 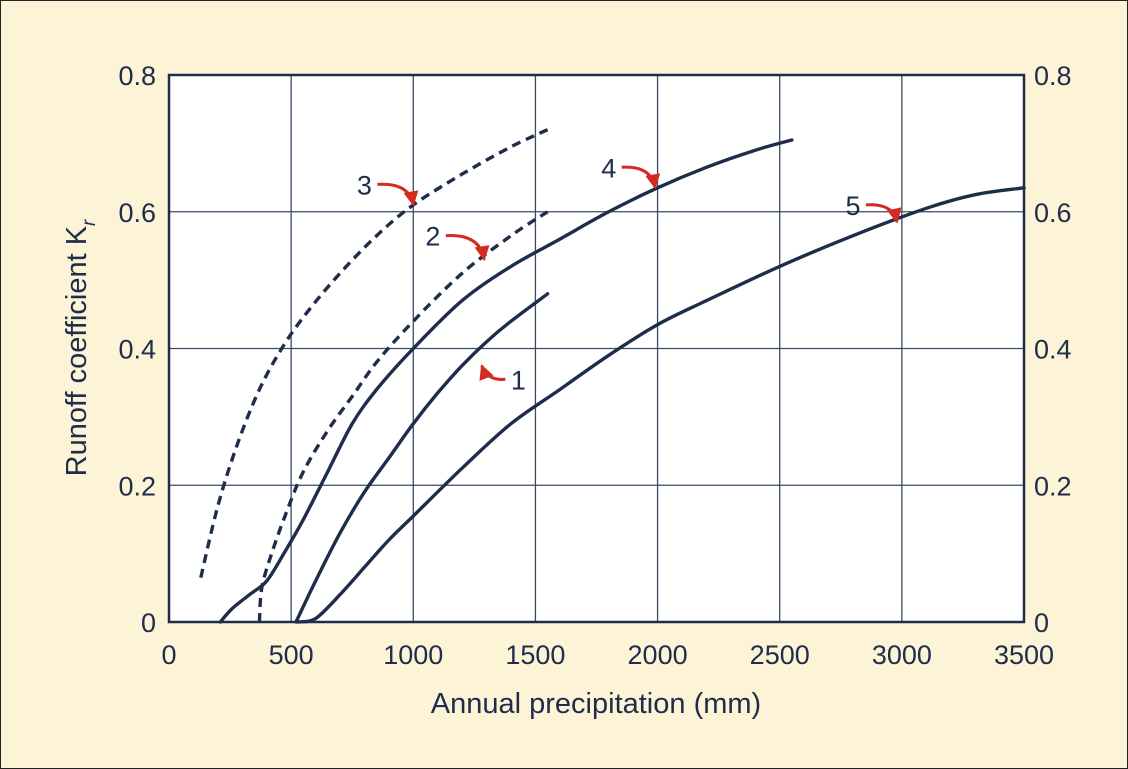 I want to click on curve-3-label: 3, so click(x=364, y=185).